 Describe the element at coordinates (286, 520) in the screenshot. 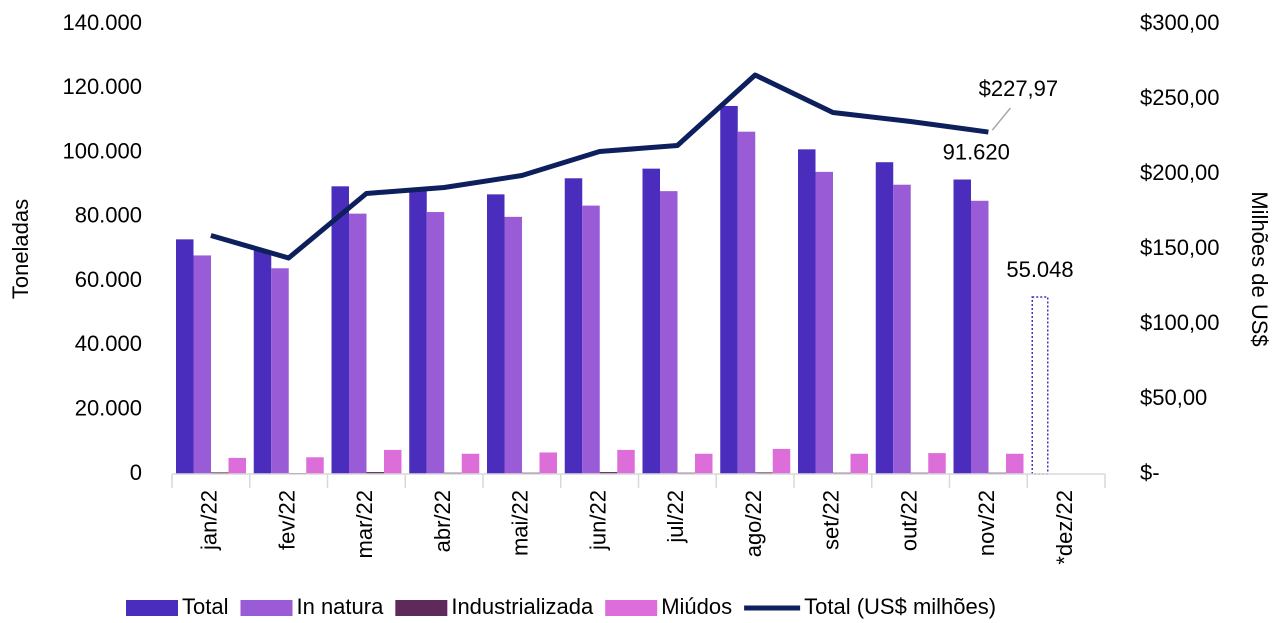

I see `x-tick-label: fev/22` at that location.